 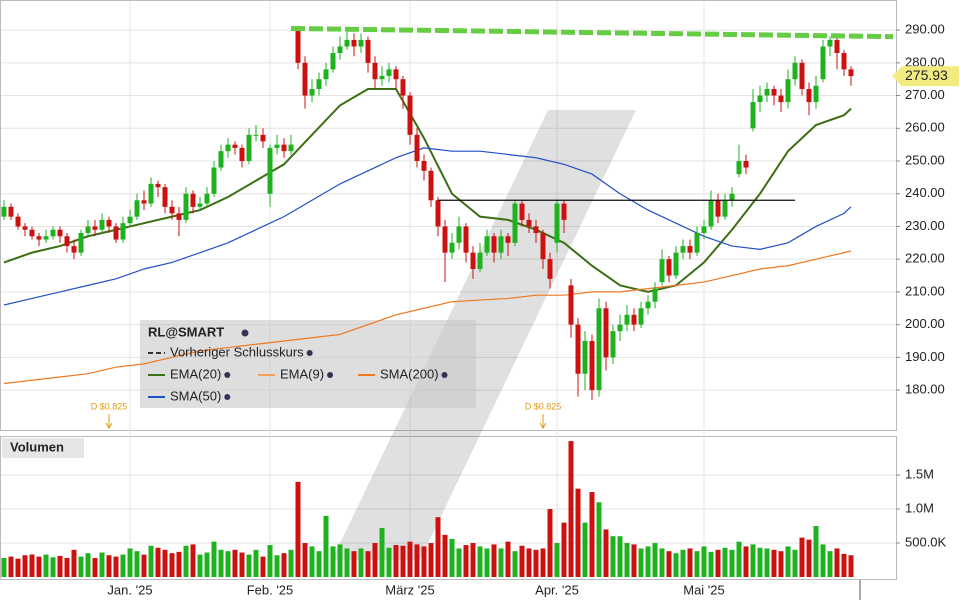 I want to click on y-tick-label: 190.00, so click(x=925, y=356).